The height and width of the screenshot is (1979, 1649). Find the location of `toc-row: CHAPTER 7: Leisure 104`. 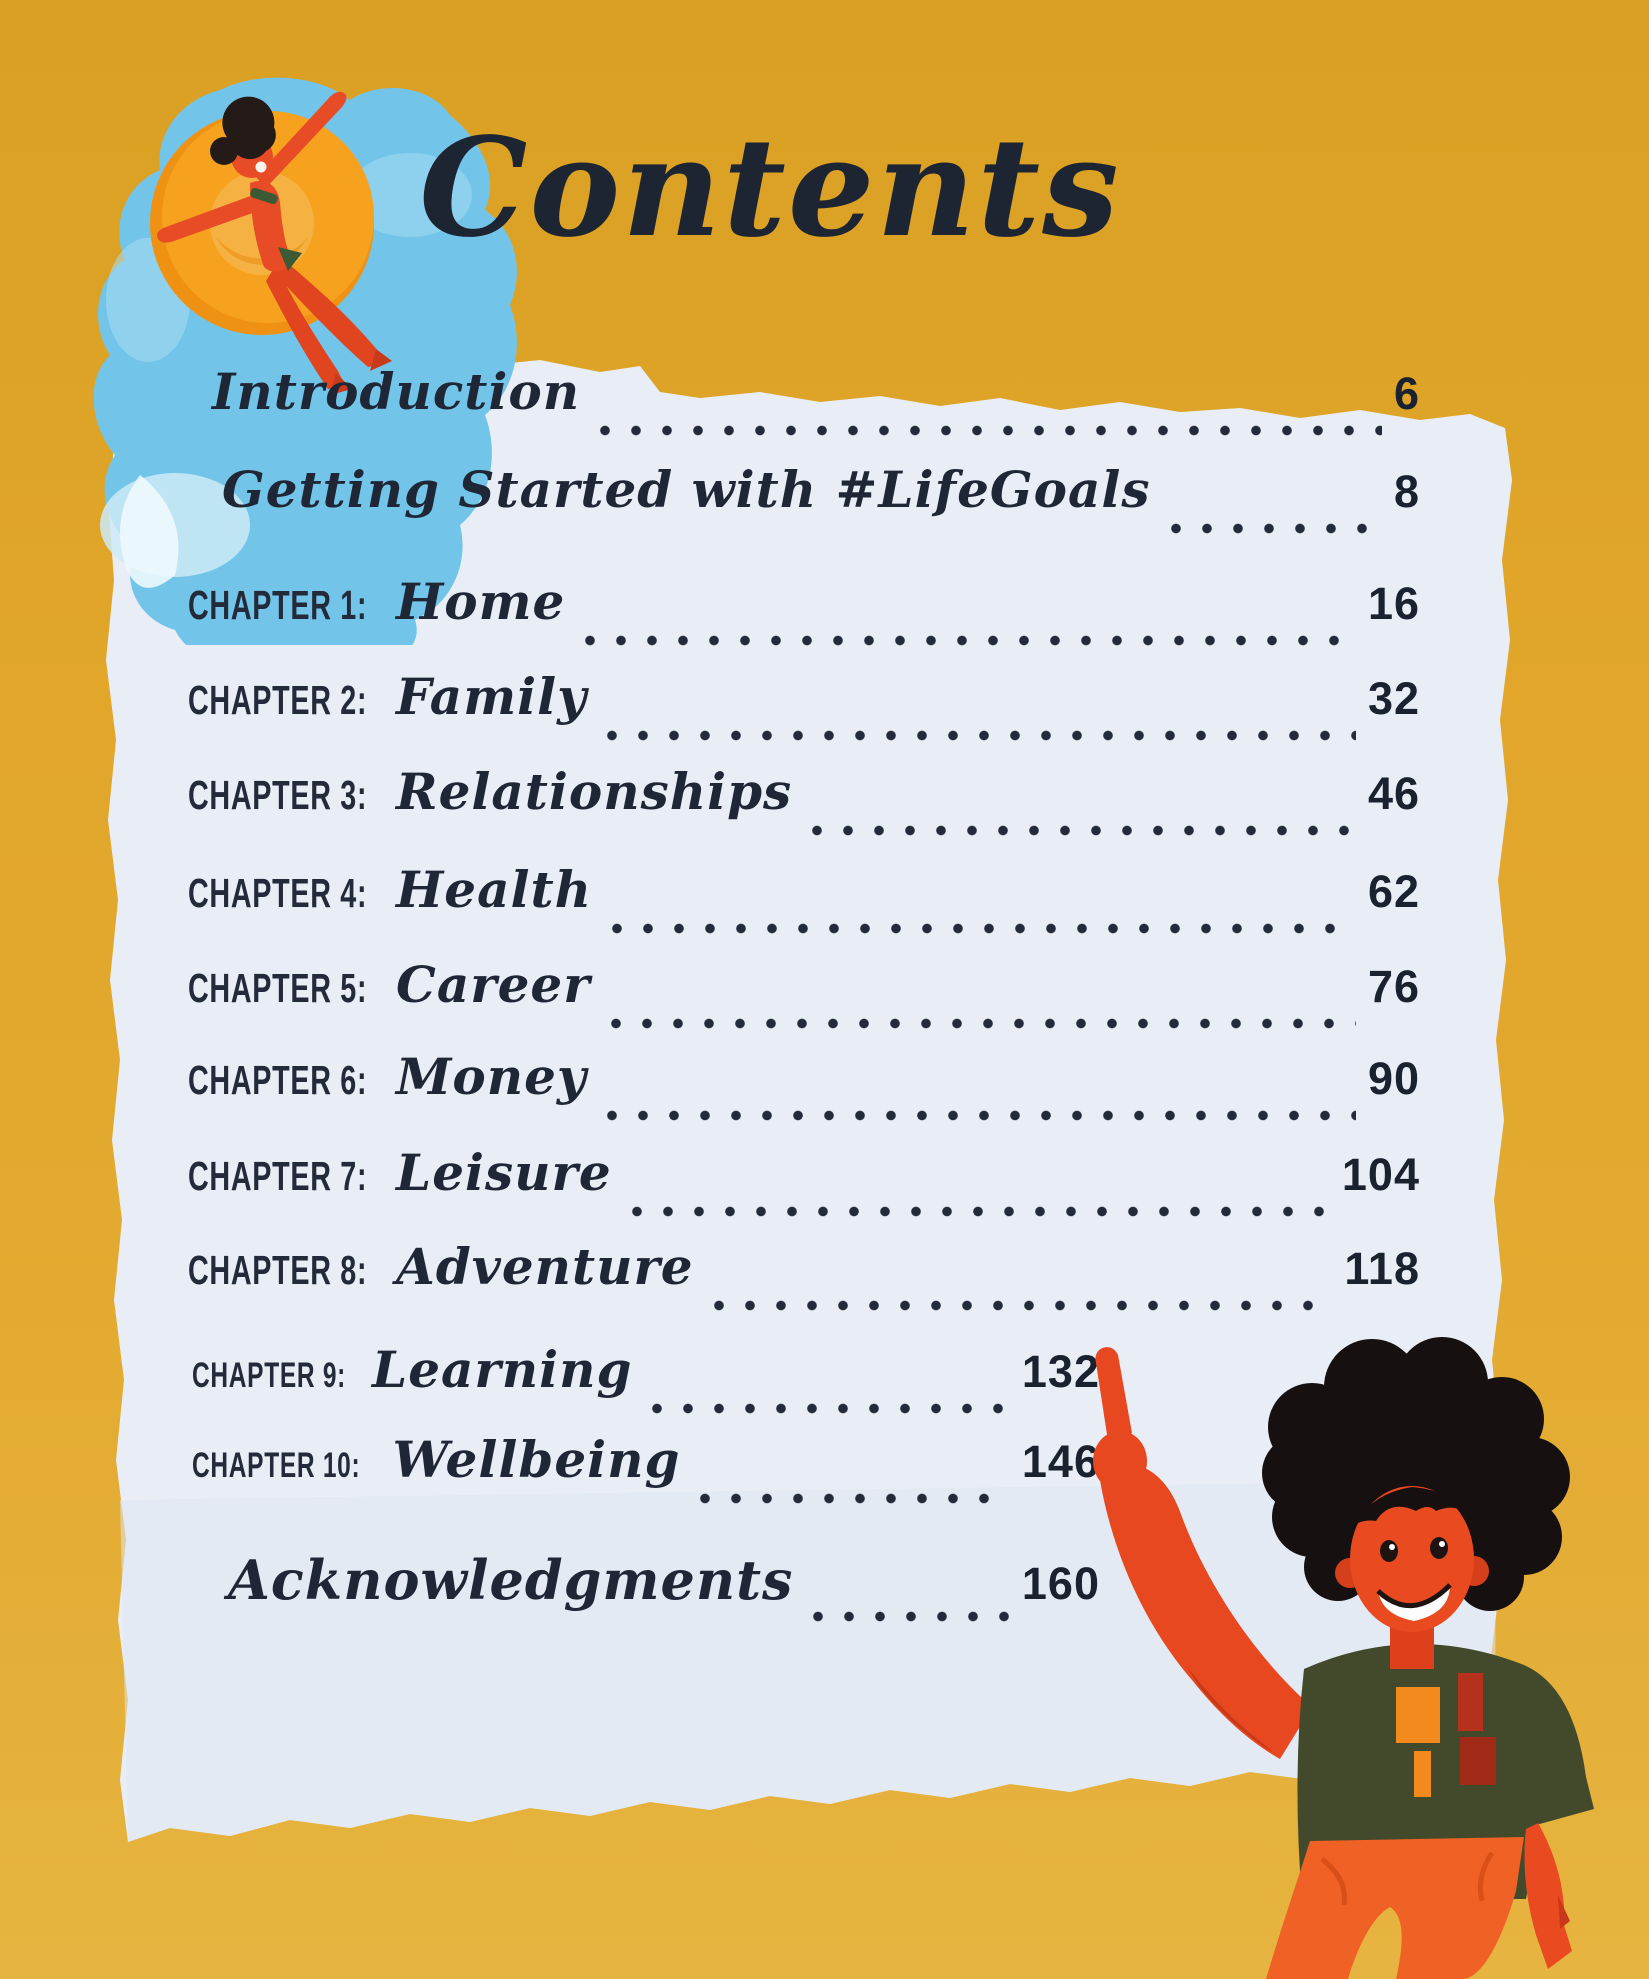

toc-row: CHAPTER 7: Leisure 104 is located at coordinates (804, 1186).